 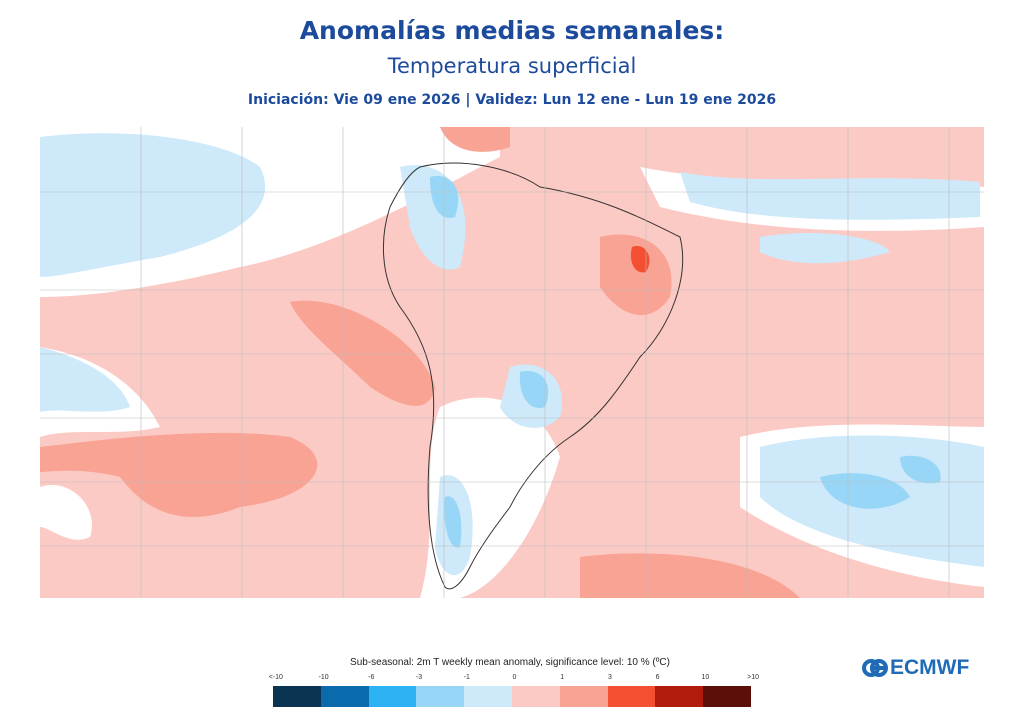 I want to click on red-area, so click(x=640, y=259).